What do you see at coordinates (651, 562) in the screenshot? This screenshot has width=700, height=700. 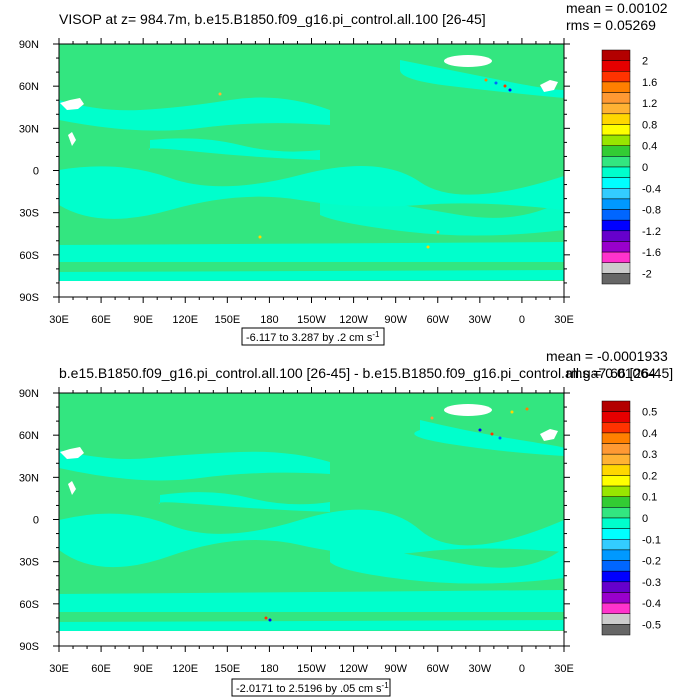 I see `colorbar-label: -0.2` at bounding box center [651, 562].